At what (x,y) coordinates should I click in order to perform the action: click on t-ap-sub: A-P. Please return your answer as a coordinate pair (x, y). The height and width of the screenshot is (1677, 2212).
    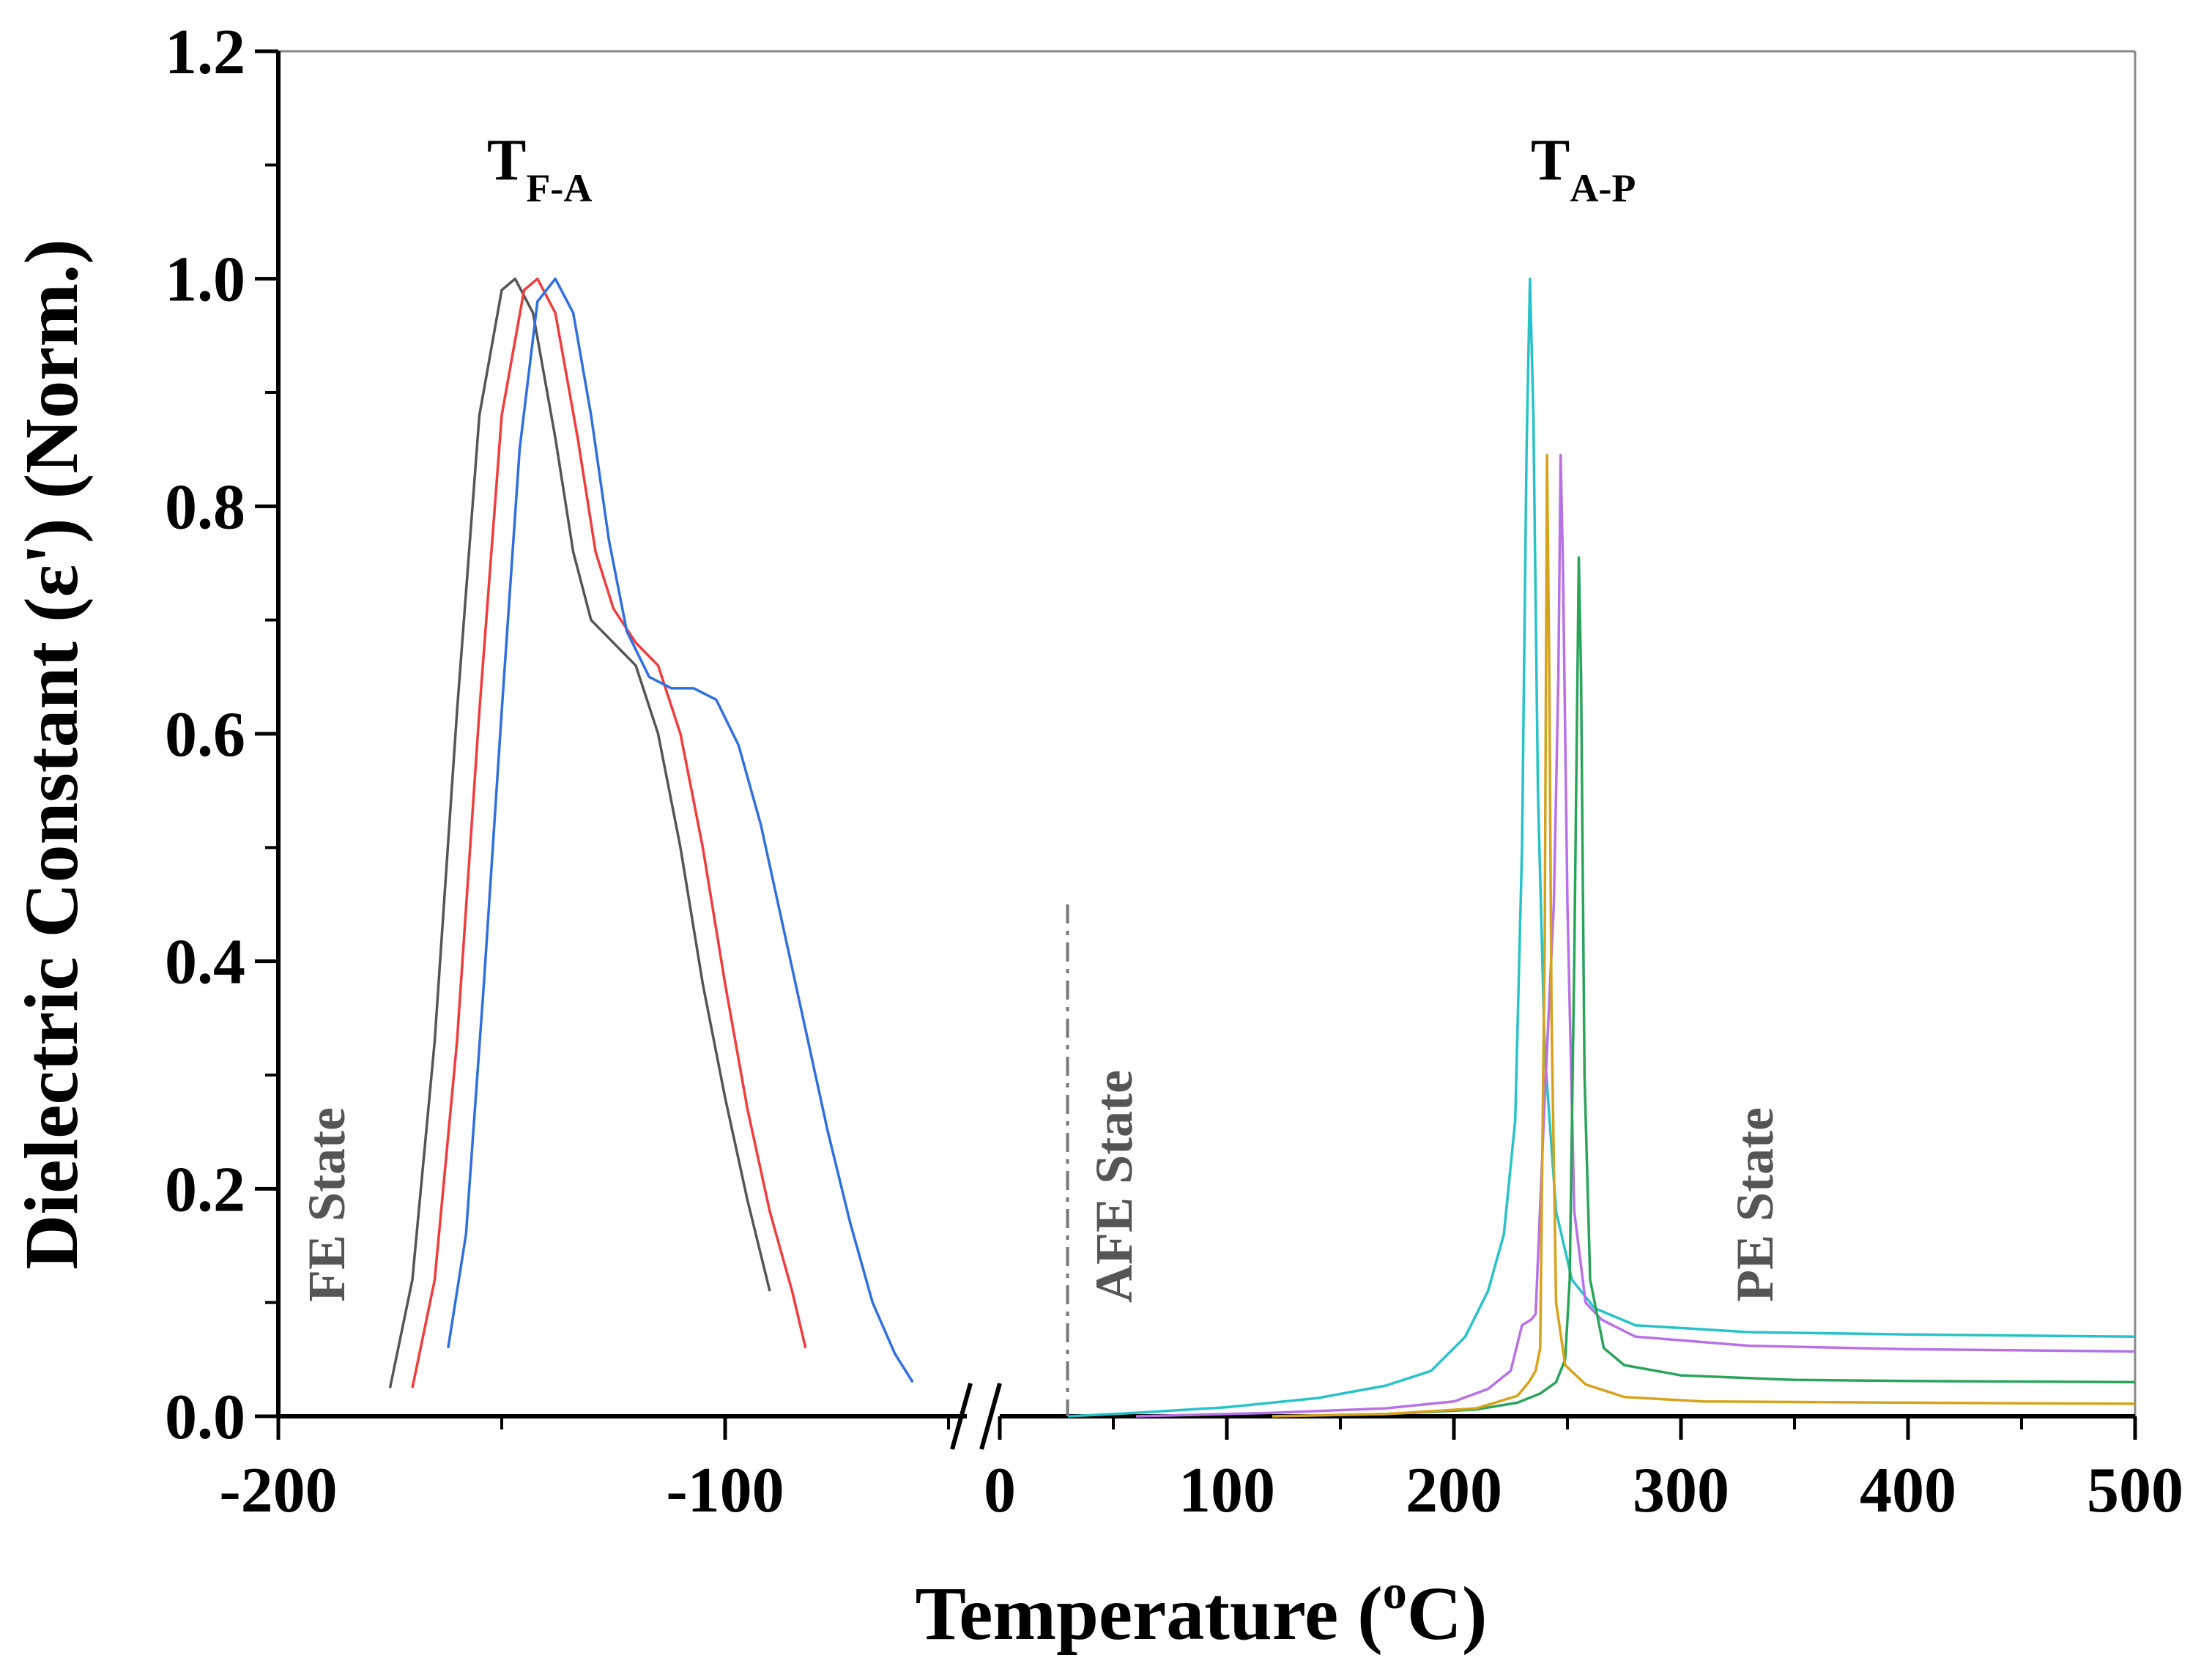
    Looking at the image, I should click on (1603, 188).